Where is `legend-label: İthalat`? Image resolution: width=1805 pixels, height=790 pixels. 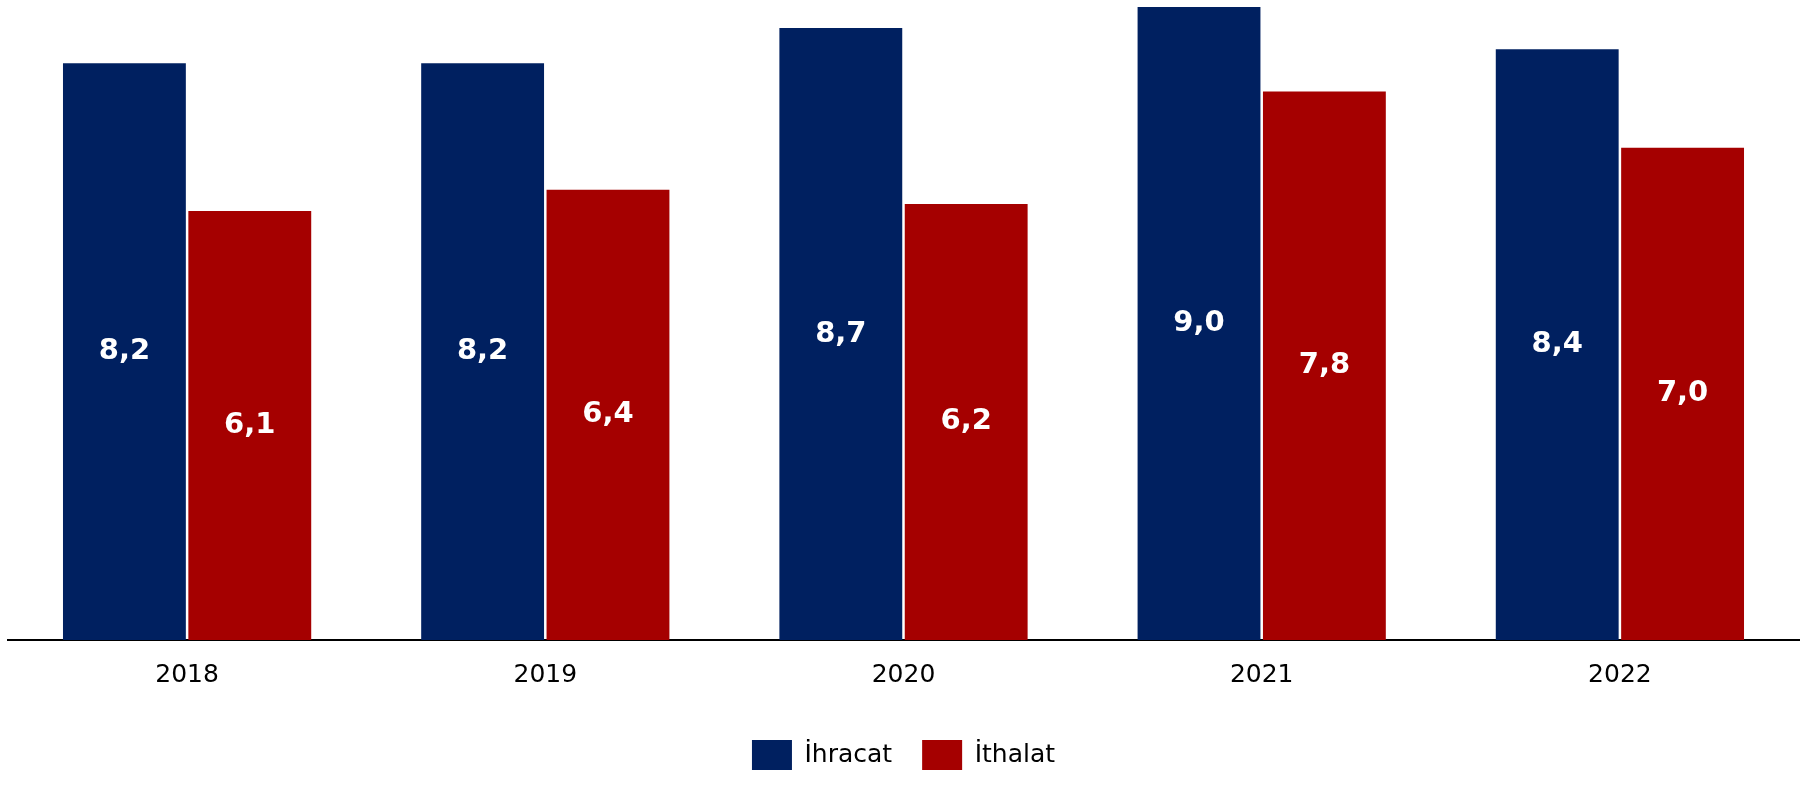 legend-label: İthalat is located at coordinates (1015, 753).